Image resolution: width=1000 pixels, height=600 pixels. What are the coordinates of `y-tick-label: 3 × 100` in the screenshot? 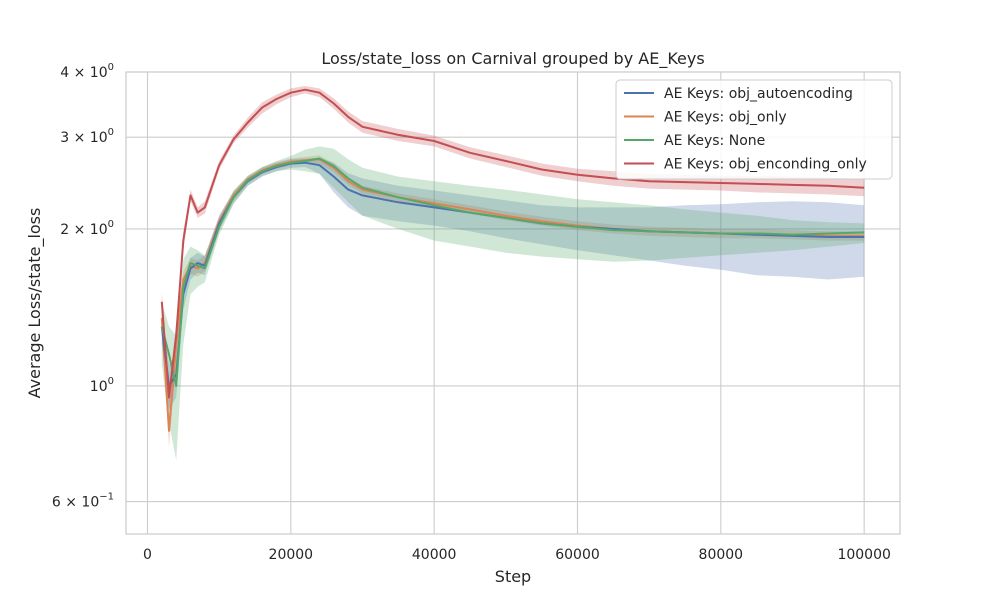 It's located at (87, 136).